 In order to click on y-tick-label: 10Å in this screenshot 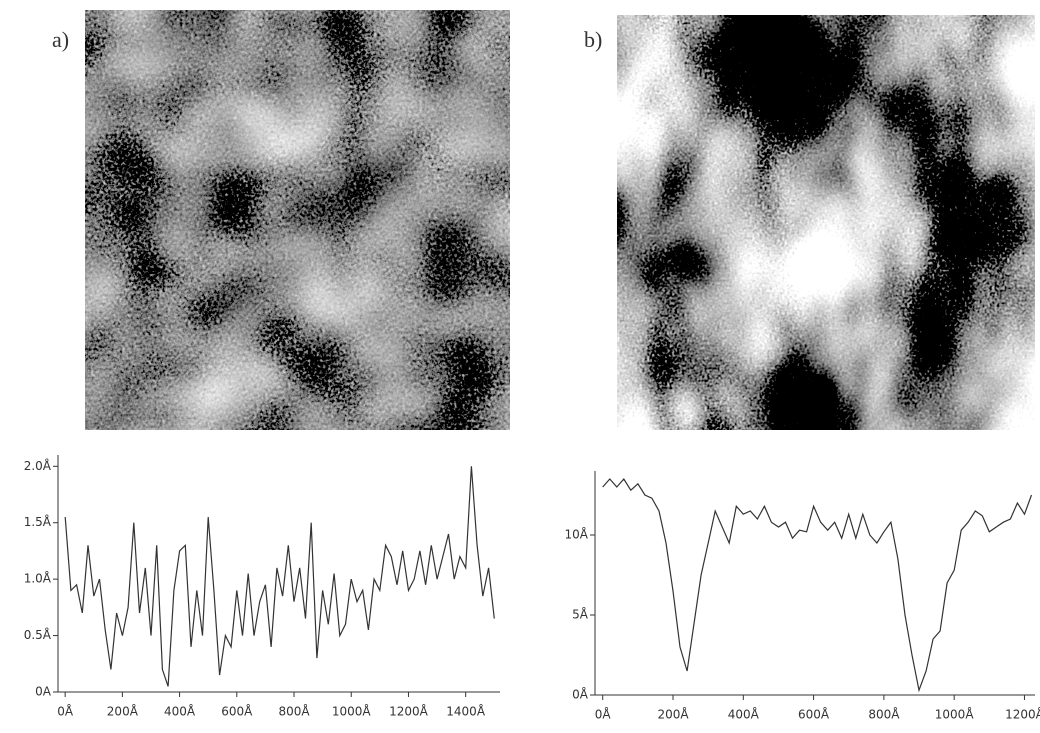, I will do `click(577, 534)`.